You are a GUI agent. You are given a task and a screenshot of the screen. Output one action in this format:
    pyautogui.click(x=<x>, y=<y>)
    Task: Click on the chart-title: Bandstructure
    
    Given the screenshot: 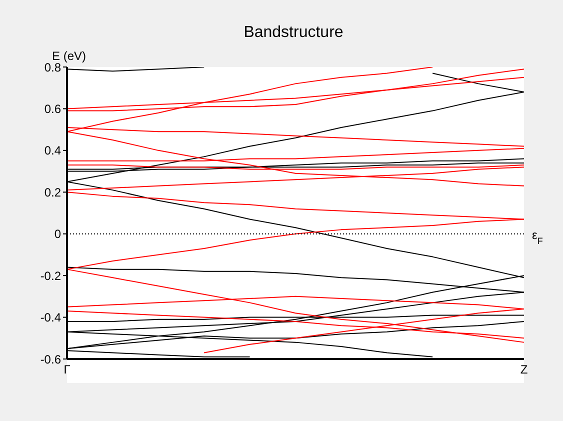 What is the action you would take?
    pyautogui.click(x=294, y=32)
    